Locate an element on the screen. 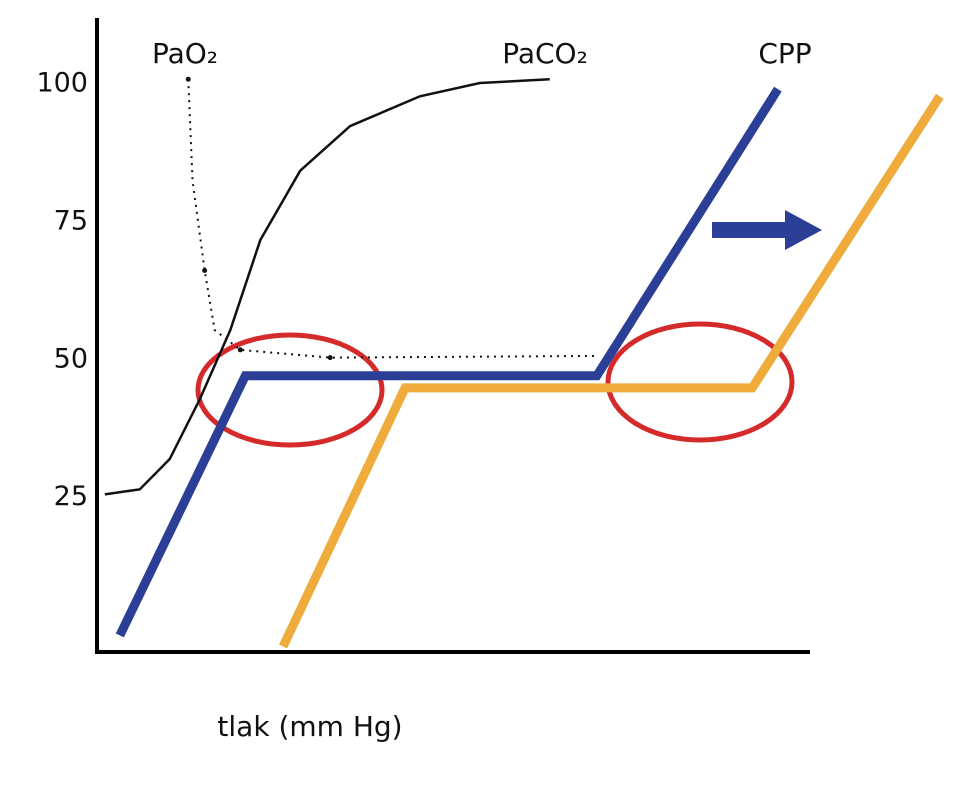 The width and height of the screenshot is (978, 804). annotation: CPP is located at coordinates (784, 53).